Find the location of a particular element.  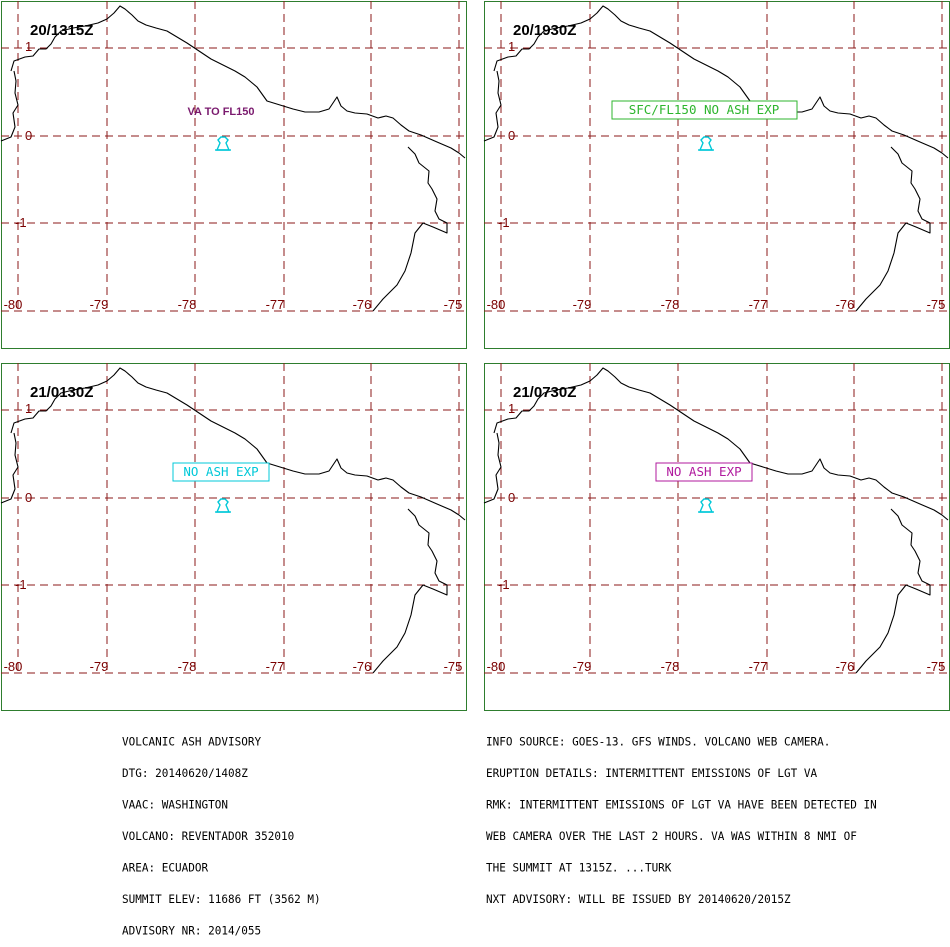

advisory-line: THE SUMMIT AT 1315Z. ...TURK is located at coordinates (579, 867).